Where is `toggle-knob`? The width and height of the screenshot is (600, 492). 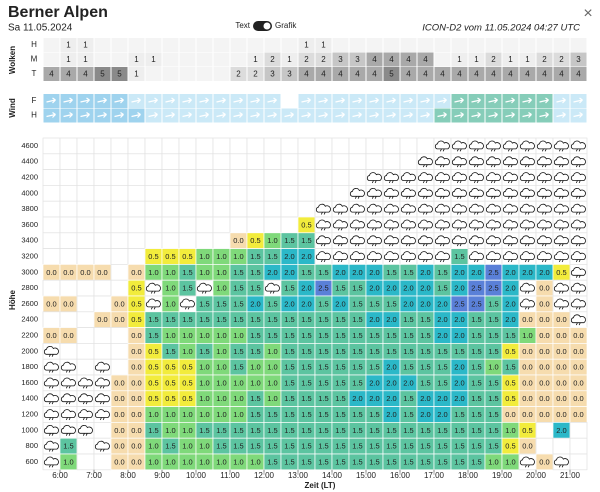
toggle-knob is located at coordinates (267, 26).